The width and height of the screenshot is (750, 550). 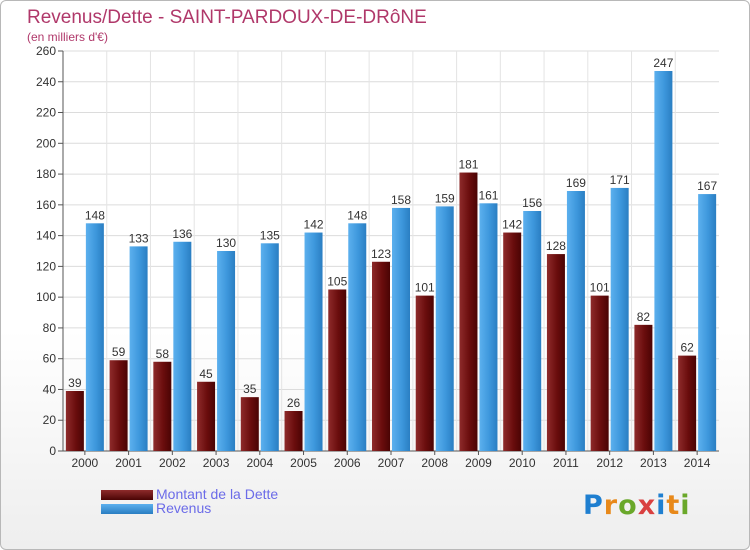 What do you see at coordinates (46, 174) in the screenshot?
I see `y-tick-label: 180` at bounding box center [46, 174].